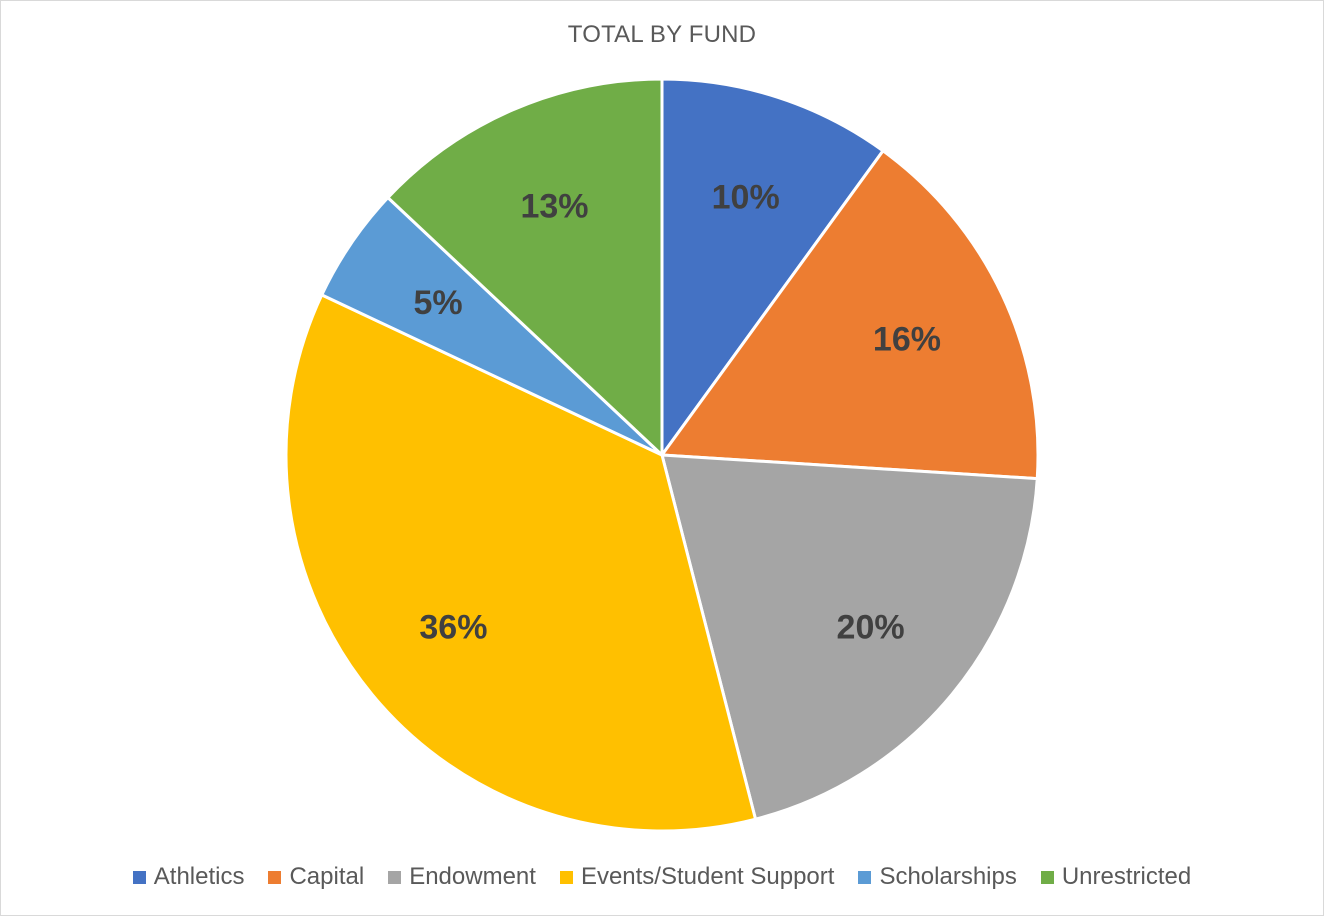 The image size is (1324, 916). What do you see at coordinates (871, 628) in the screenshot?
I see `data-label-endowment: 20%` at bounding box center [871, 628].